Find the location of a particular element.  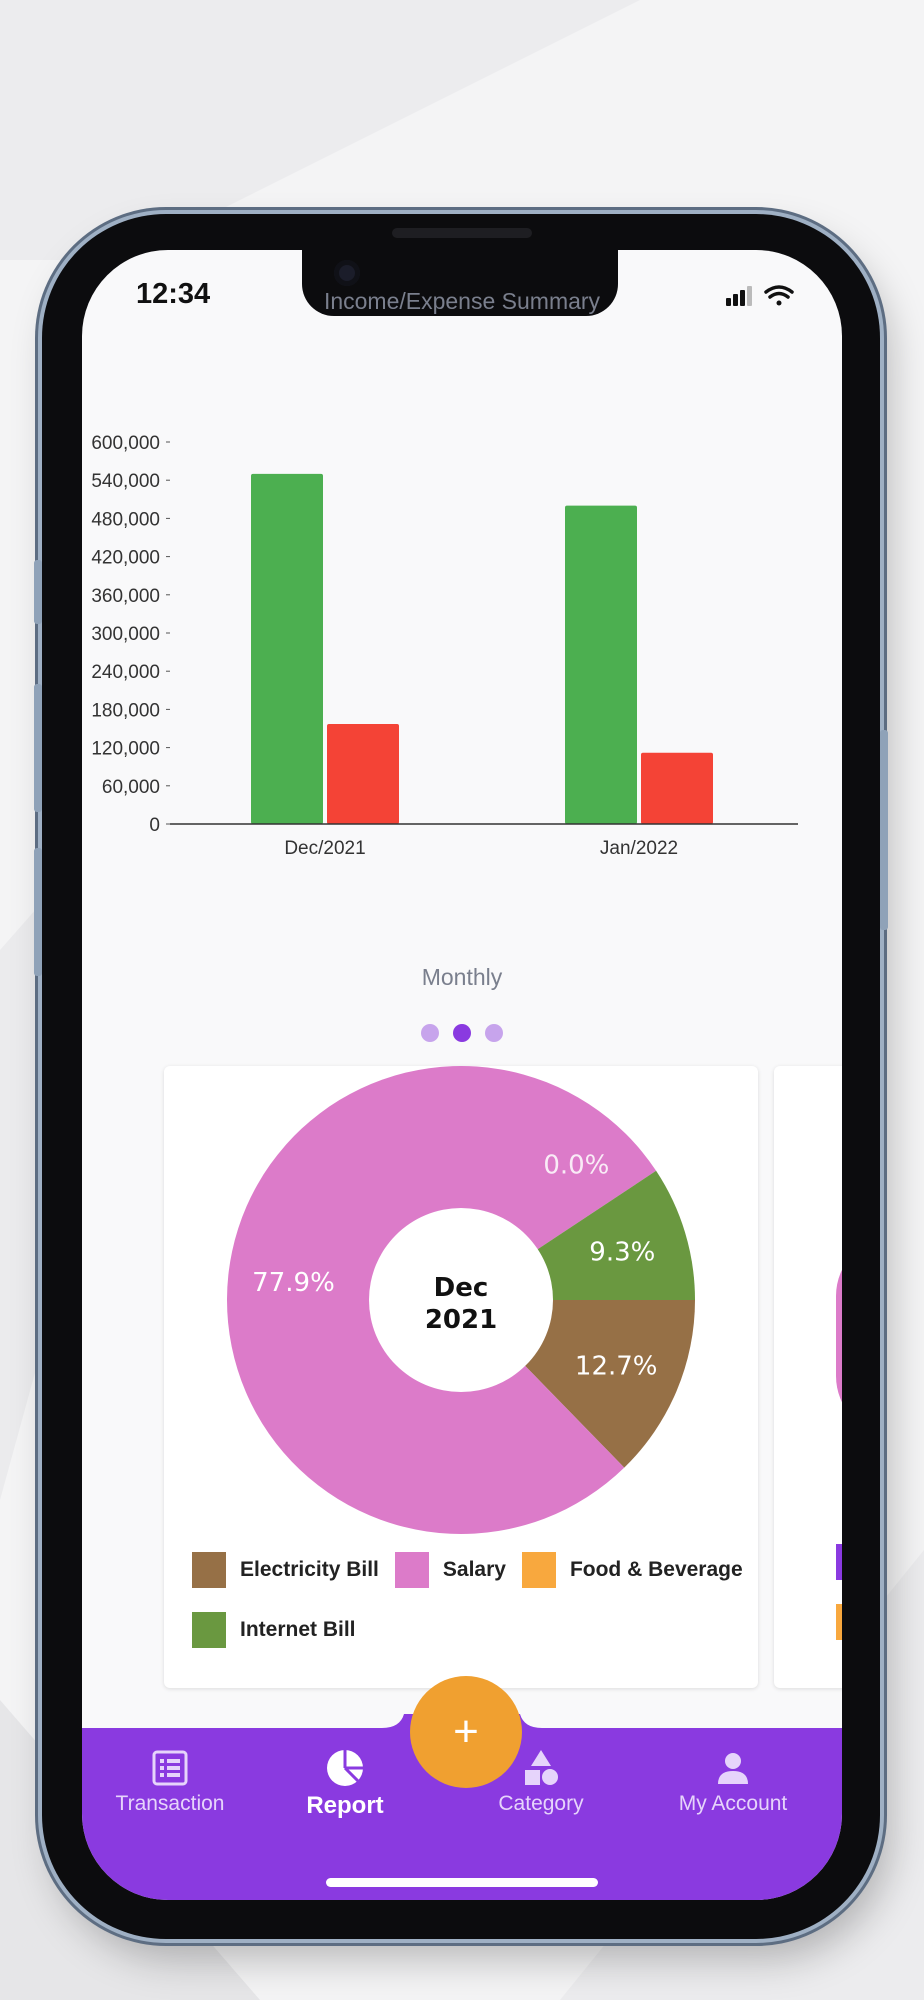

legend-item: Salary is located at coordinates (450, 1570).